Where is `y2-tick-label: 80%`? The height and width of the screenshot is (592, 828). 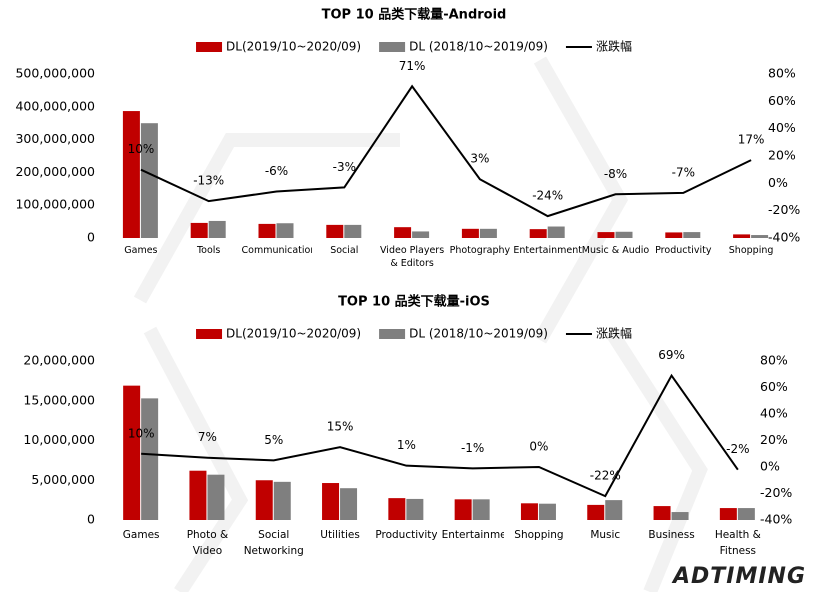 y2-tick-label: 80% is located at coordinates (782, 73).